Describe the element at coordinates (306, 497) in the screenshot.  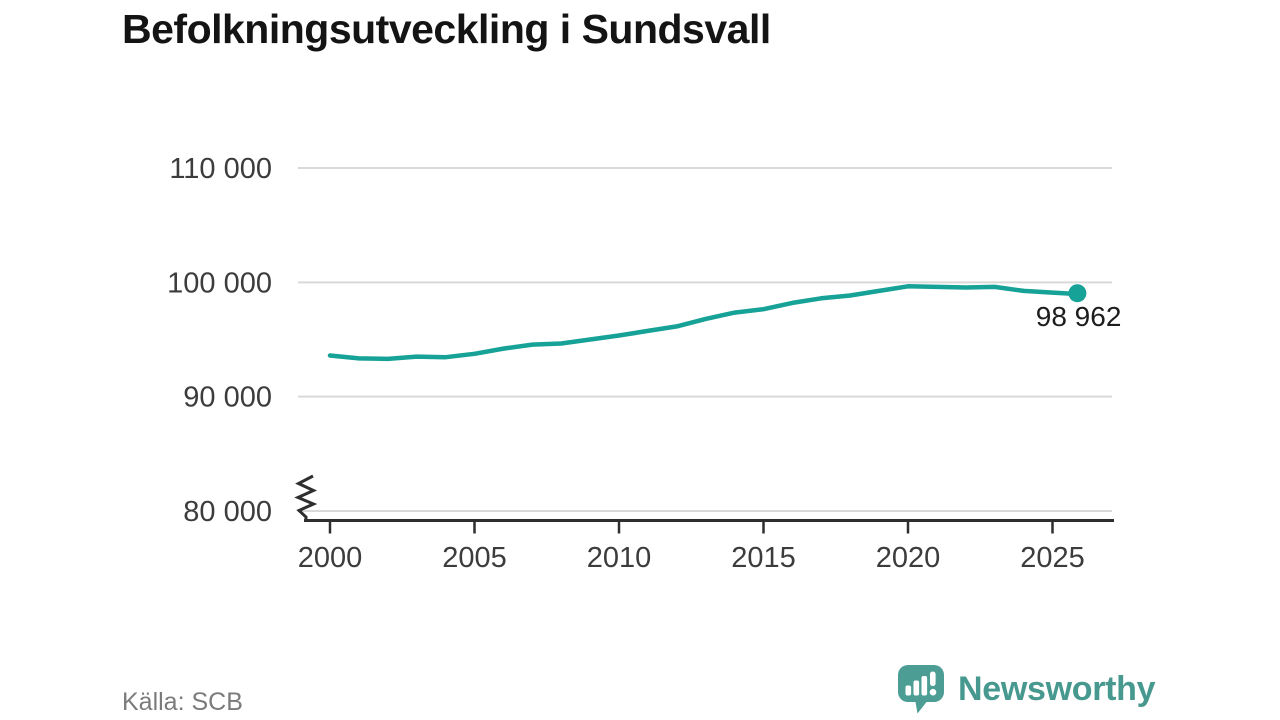
I see `axis-break-squiggle` at that location.